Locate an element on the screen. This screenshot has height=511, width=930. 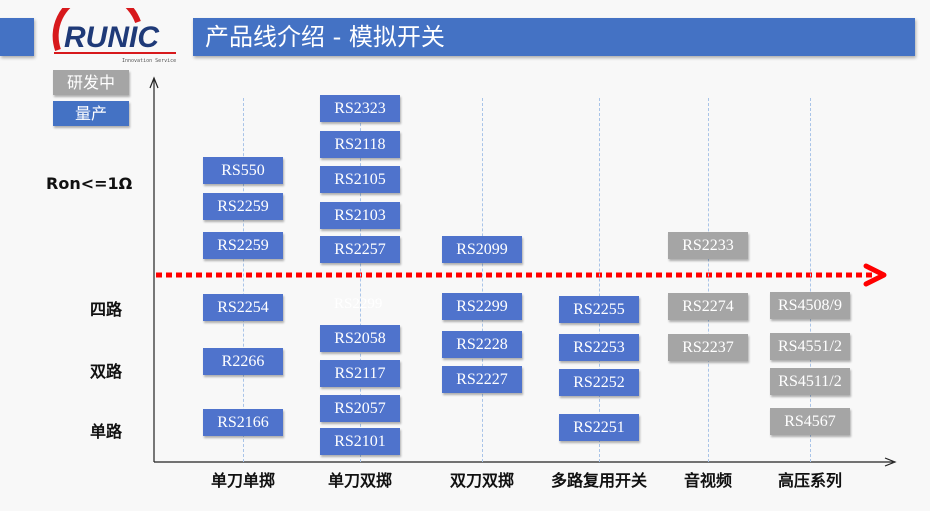
part-box: RS2251 is located at coordinates (599, 427).